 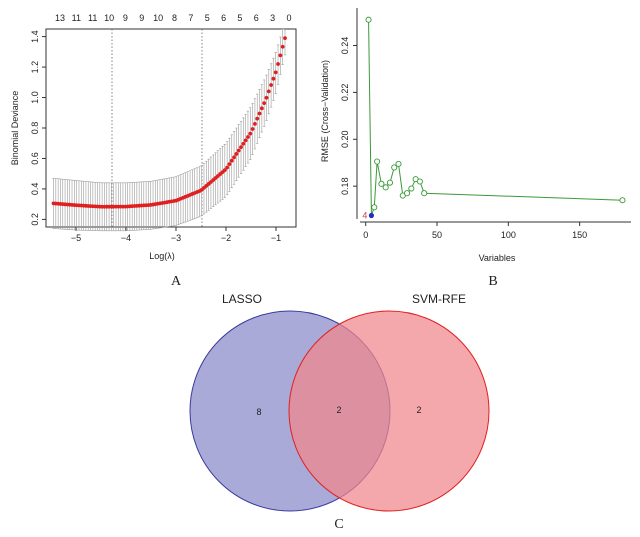 I want to click on y-axis-label: RMSE (Cross−Validation), so click(x=325, y=111).